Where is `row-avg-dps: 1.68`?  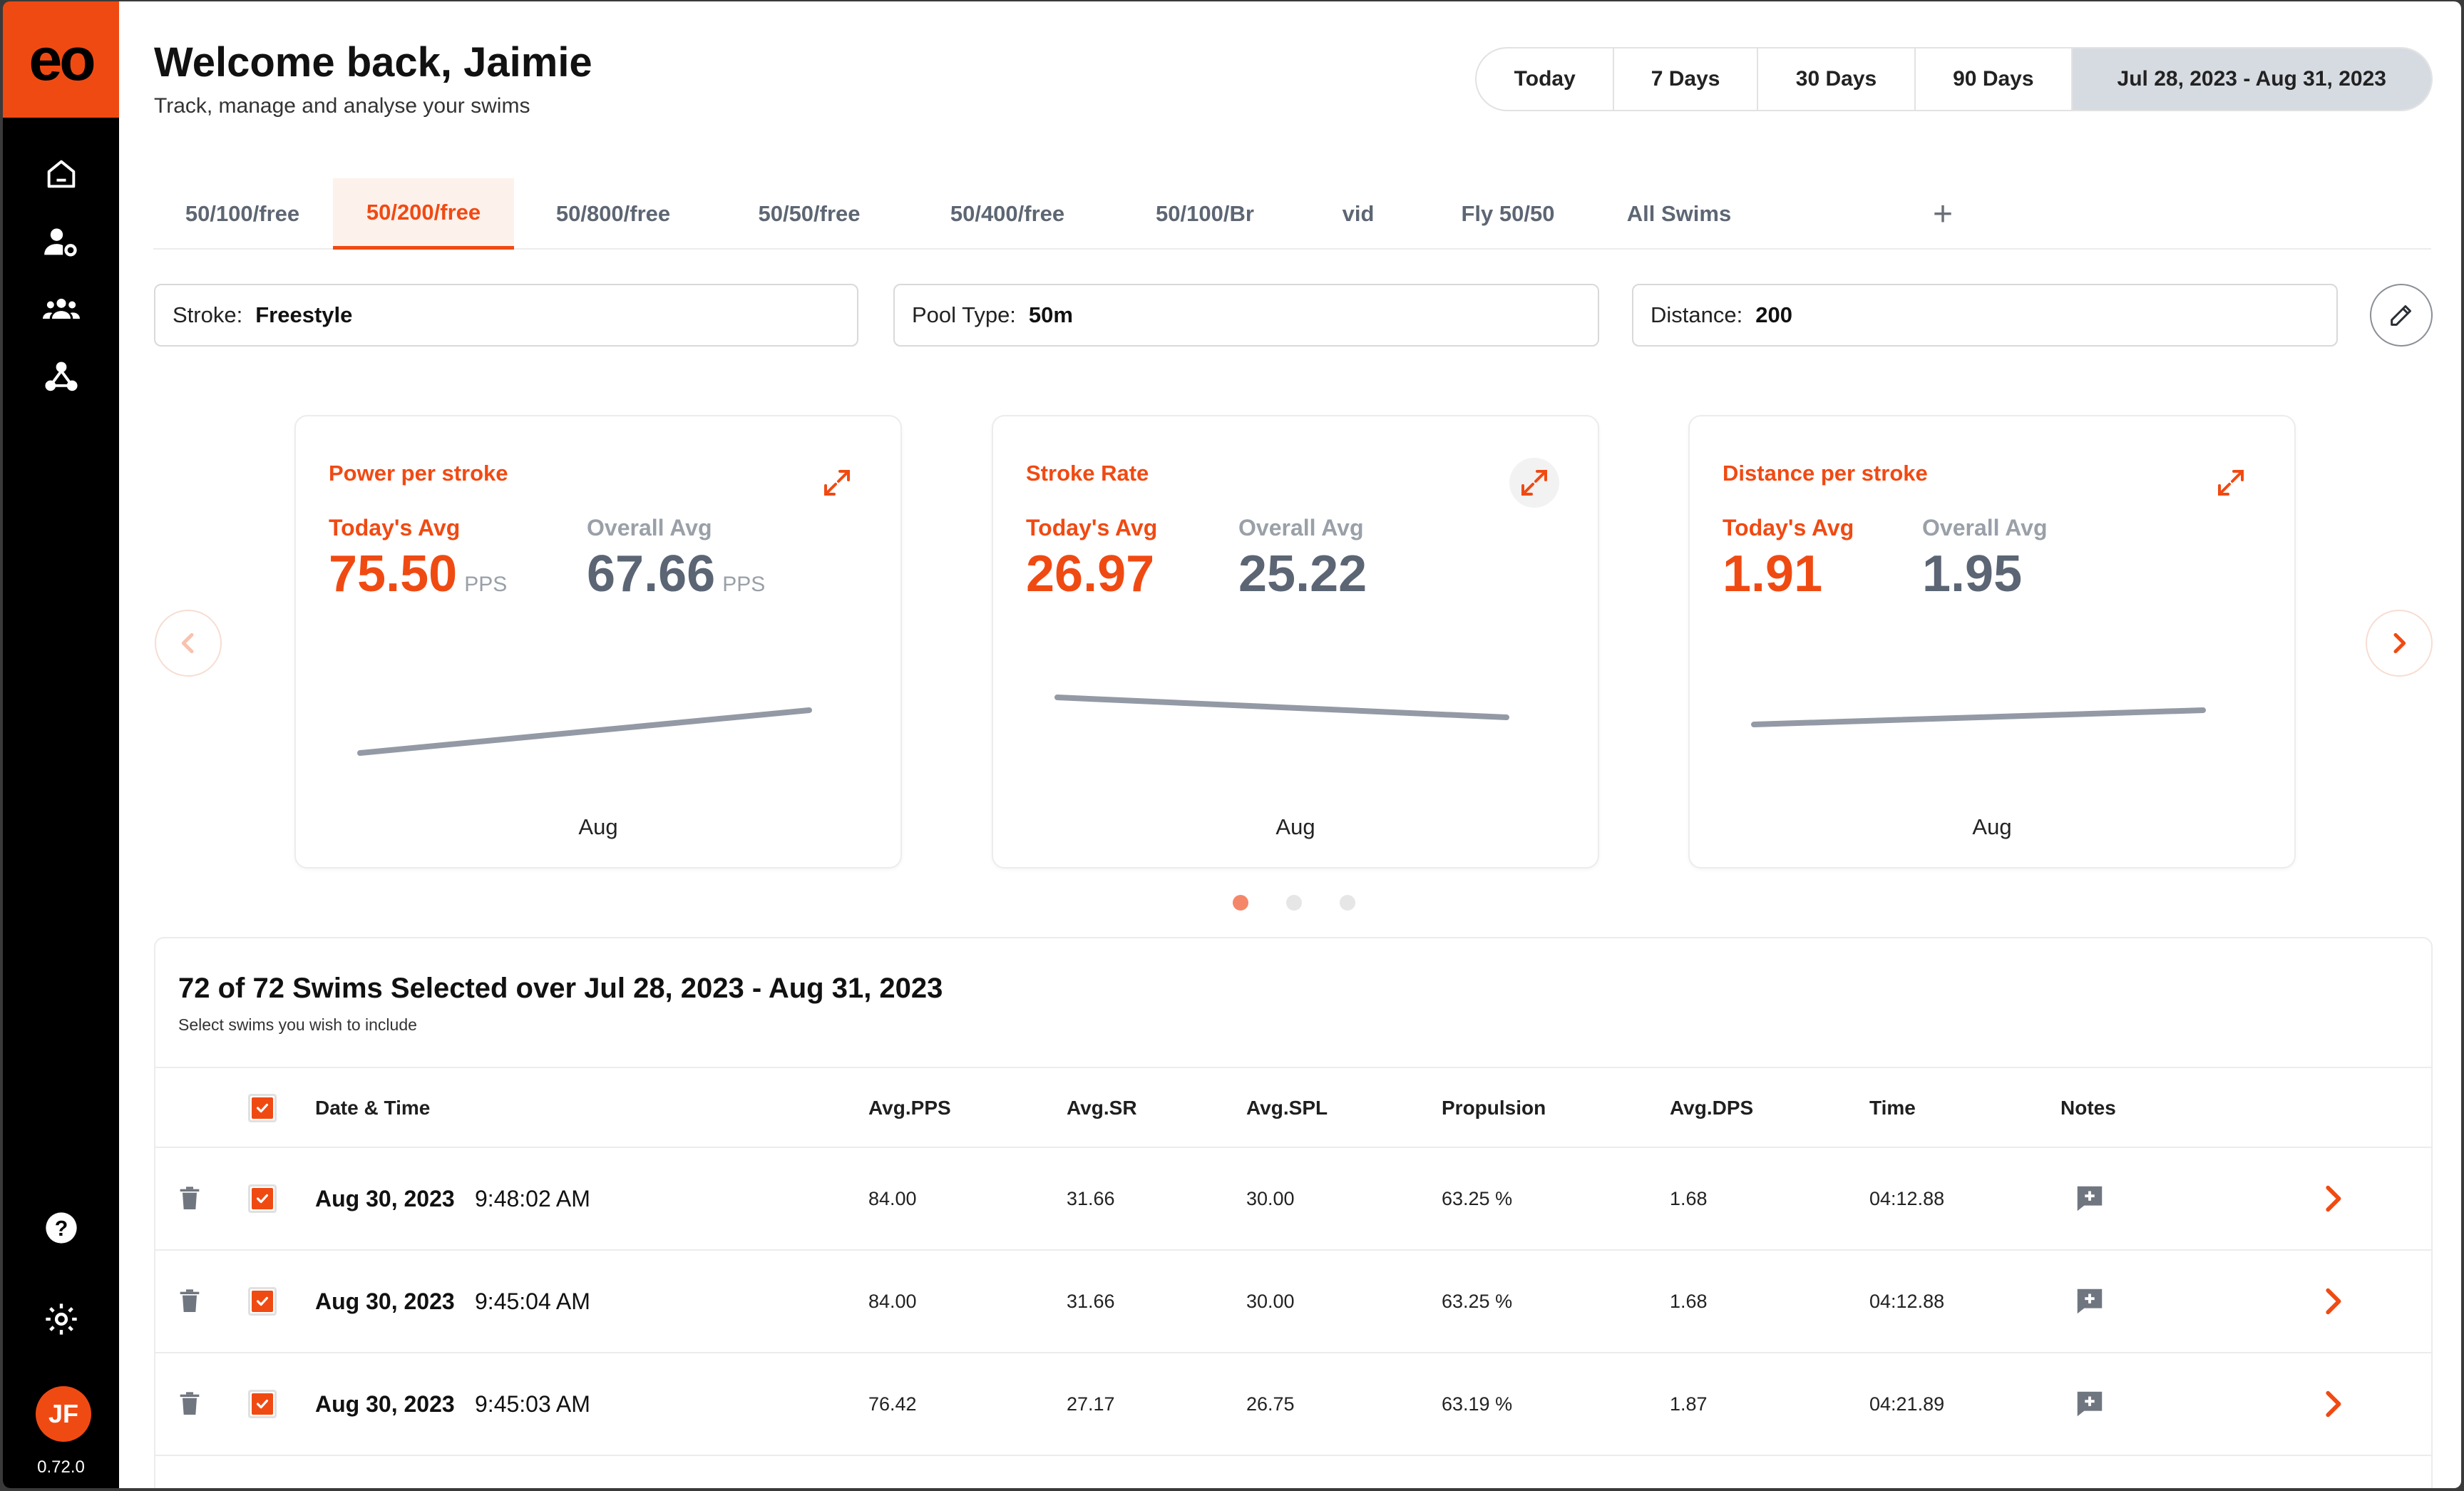
row-avg-dps: 1.68 is located at coordinates (1689, 1198).